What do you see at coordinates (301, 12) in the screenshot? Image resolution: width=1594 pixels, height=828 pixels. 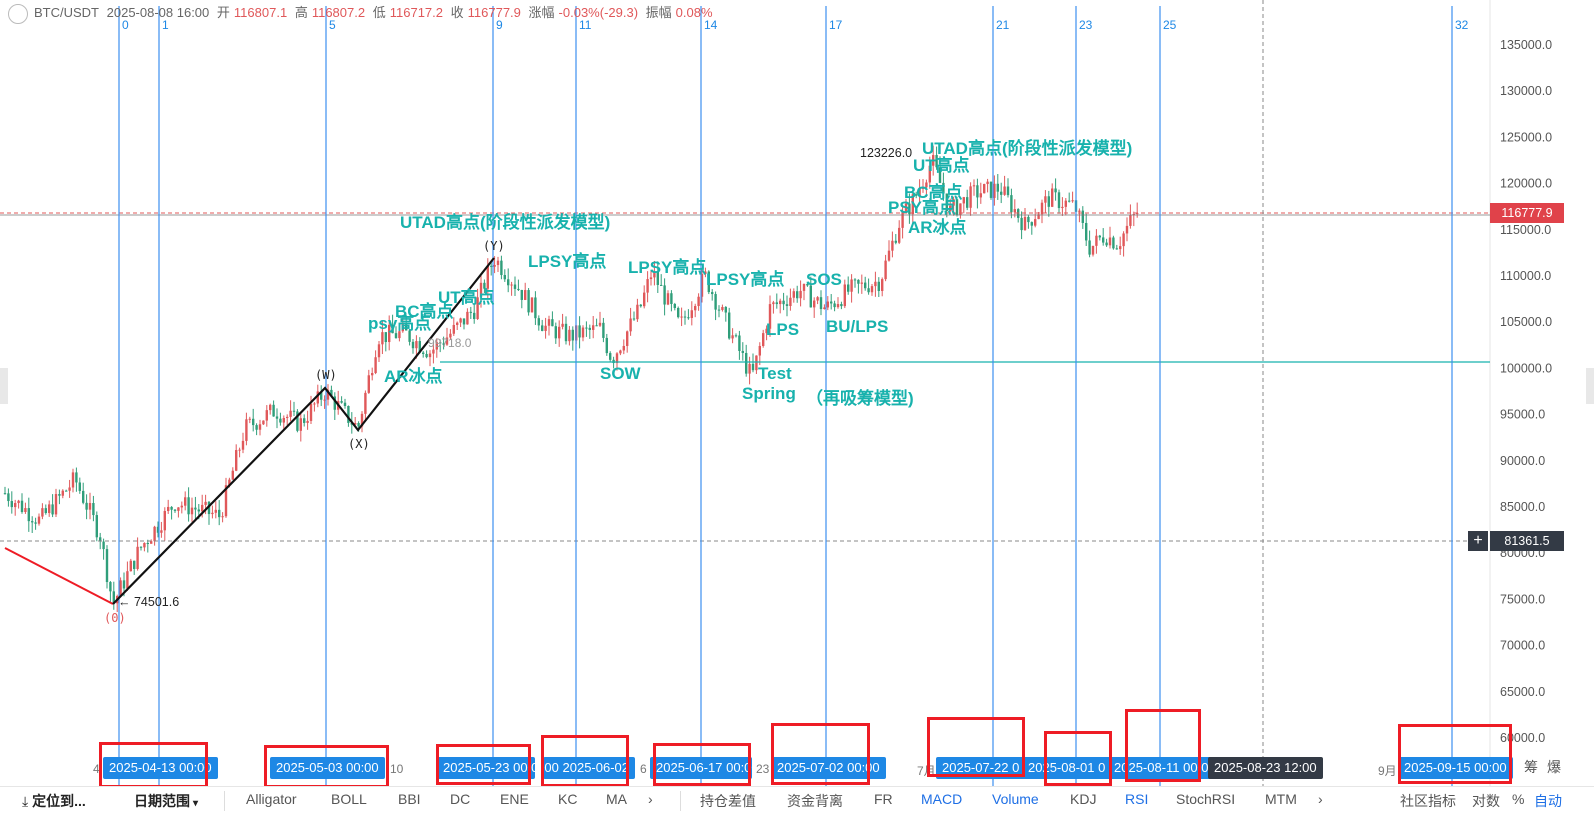 I see `high-label: 高` at bounding box center [301, 12].